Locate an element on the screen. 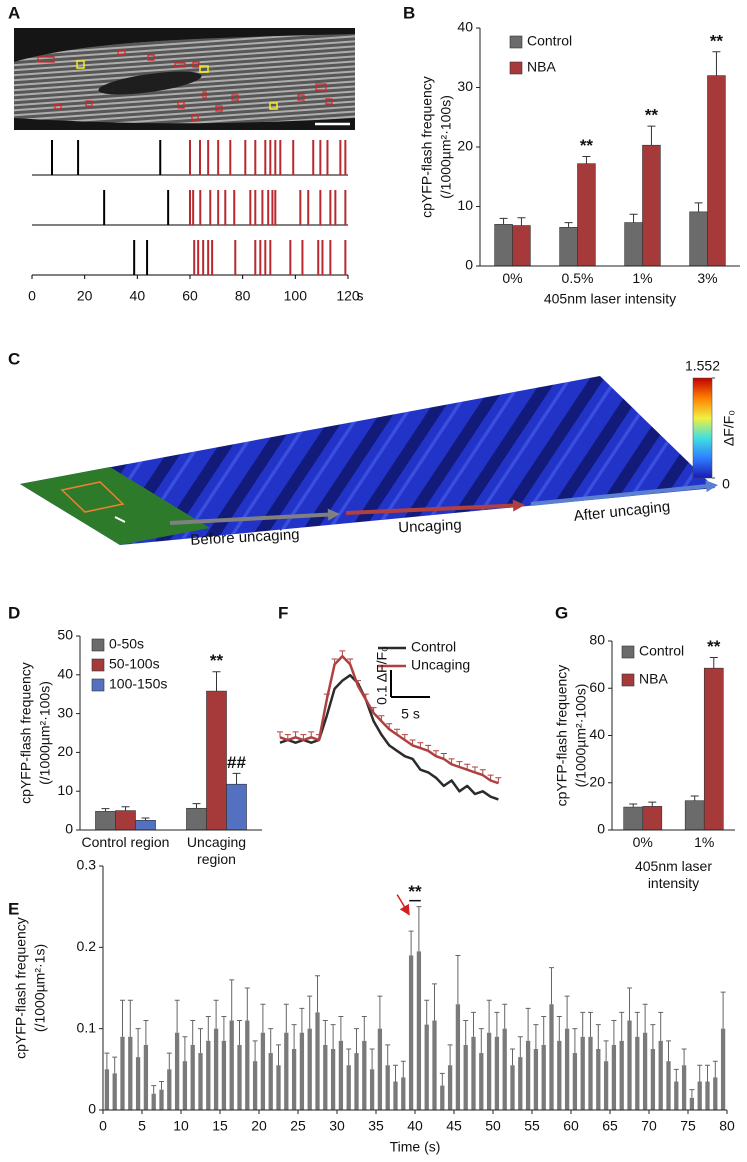 This screenshot has width=747, height=1162. phase-arrow is located at coordinates (619, 495).